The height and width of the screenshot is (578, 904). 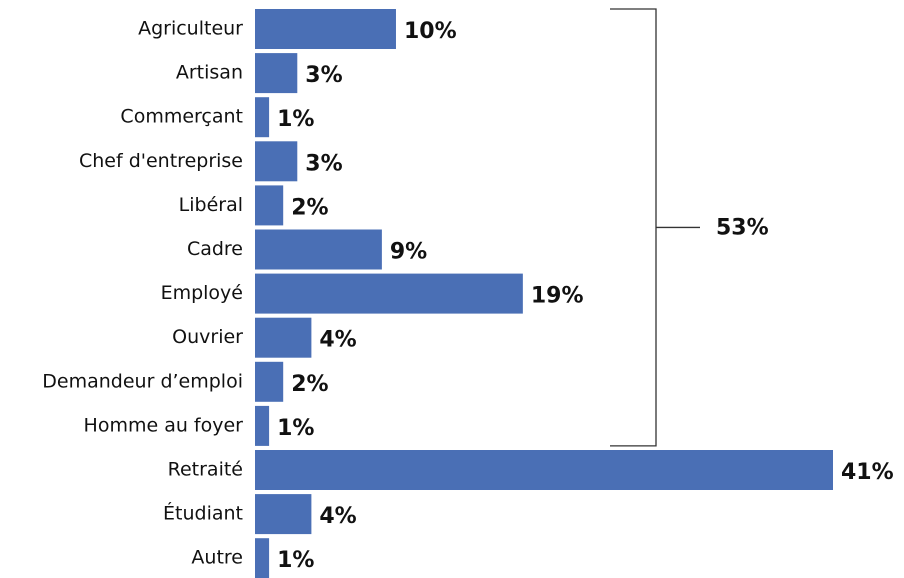 I want to click on category-label: Étudiant, so click(x=203, y=513).